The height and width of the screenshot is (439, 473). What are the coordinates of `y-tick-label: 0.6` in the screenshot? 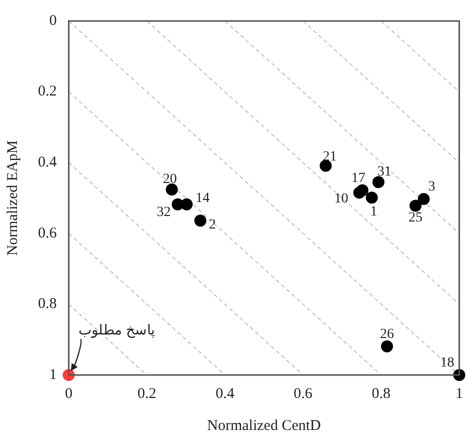 It's located at (48, 233).